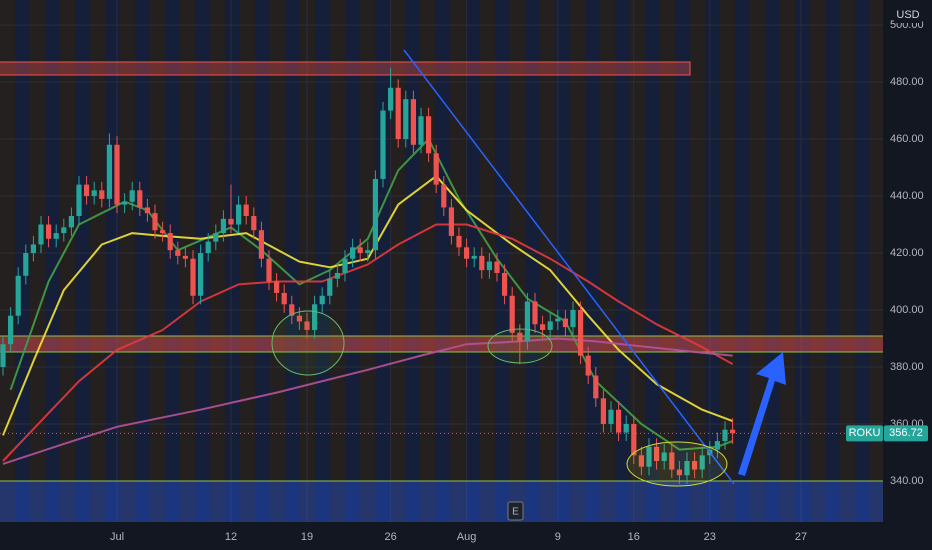  I want to click on earnings-letter: E, so click(515, 512).